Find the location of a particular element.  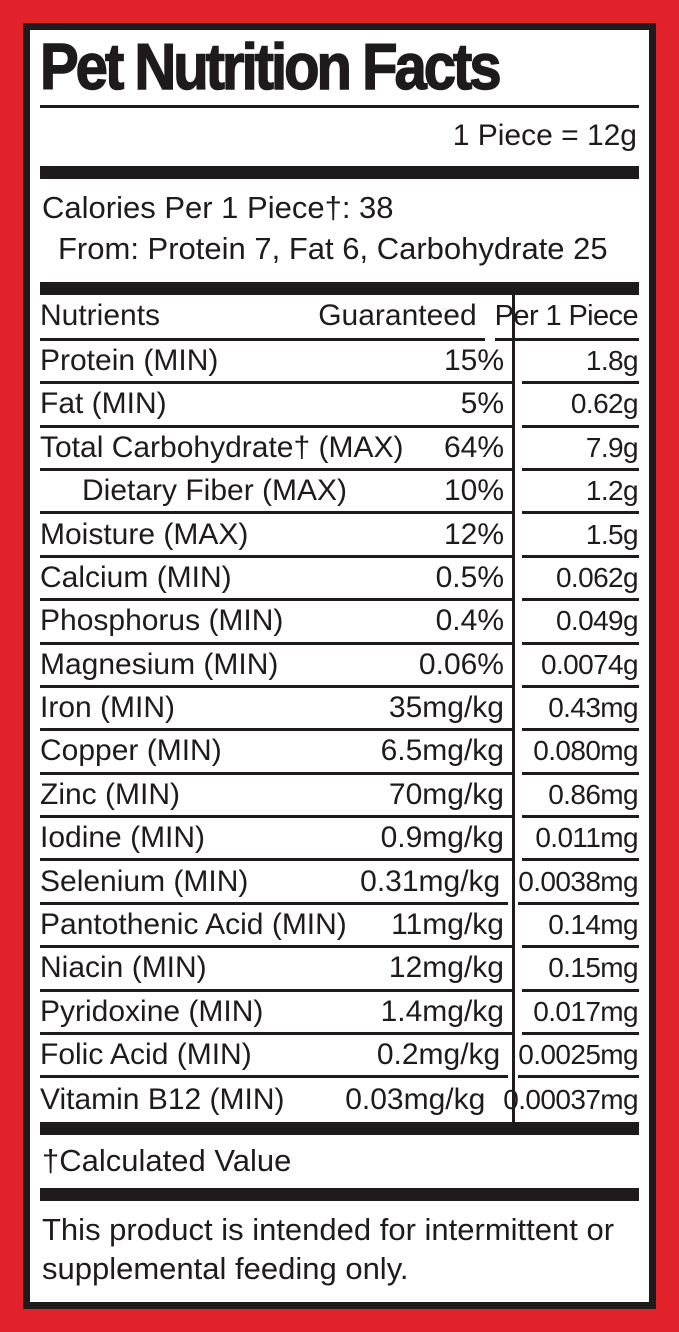

calories-line: Calories Per 1 Piece†: 38 is located at coordinates (218, 207).